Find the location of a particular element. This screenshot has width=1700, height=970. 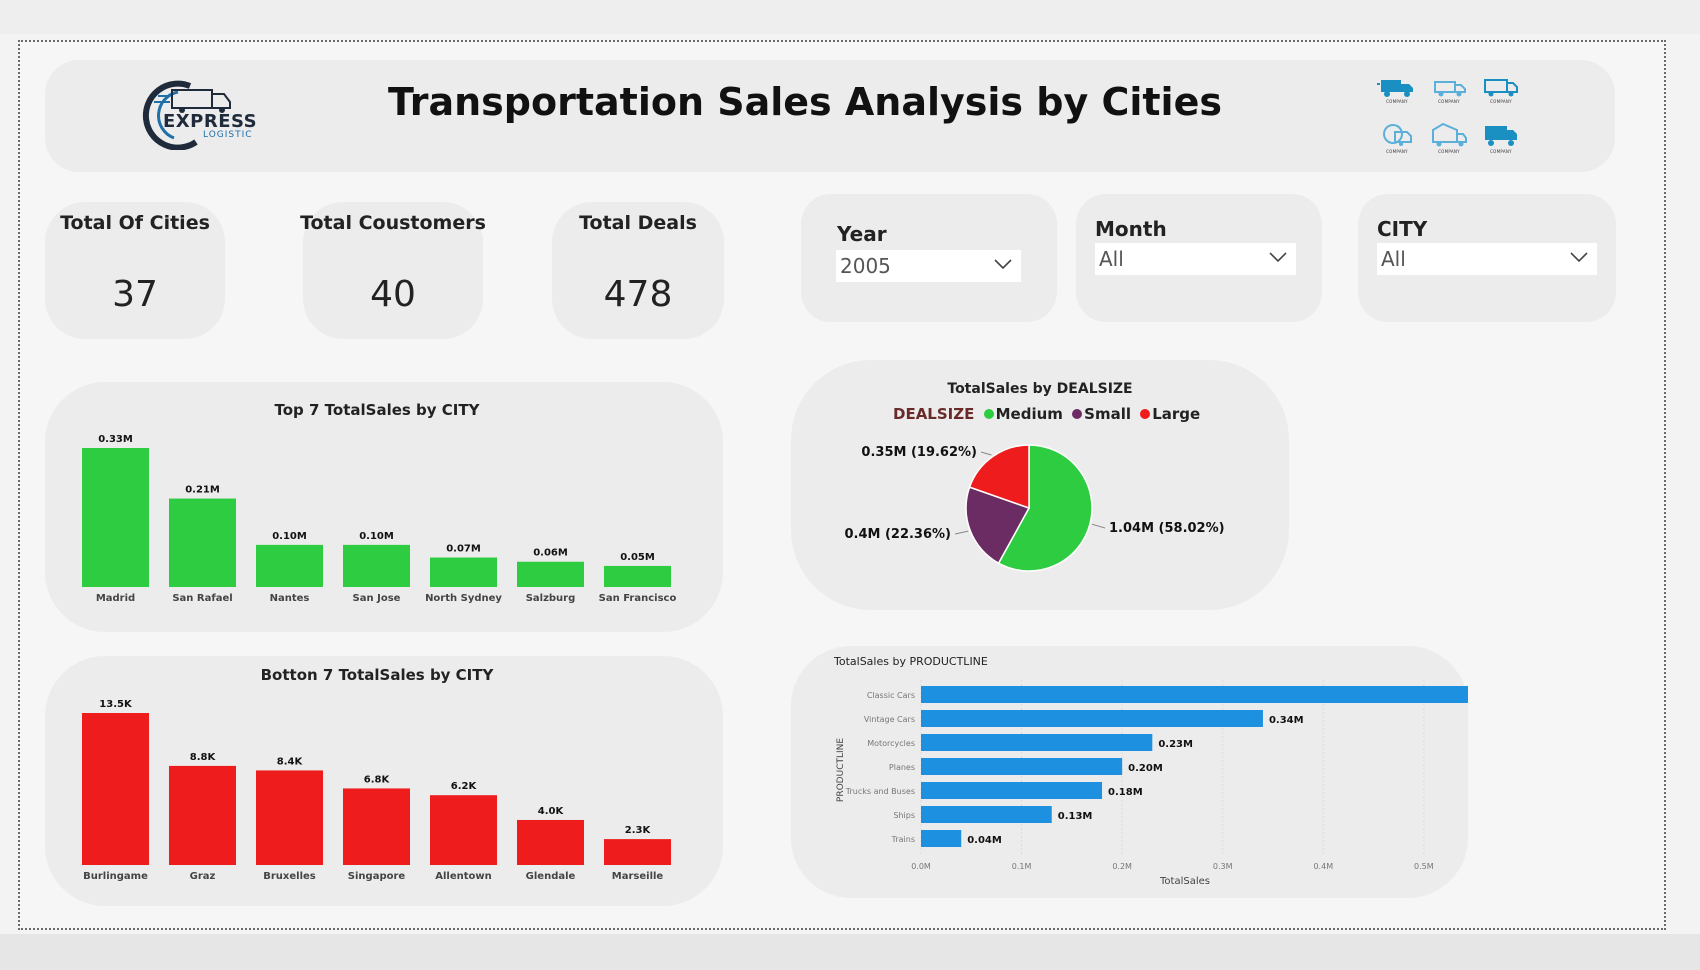

month-slicer-label: Month is located at coordinates (1131, 229).